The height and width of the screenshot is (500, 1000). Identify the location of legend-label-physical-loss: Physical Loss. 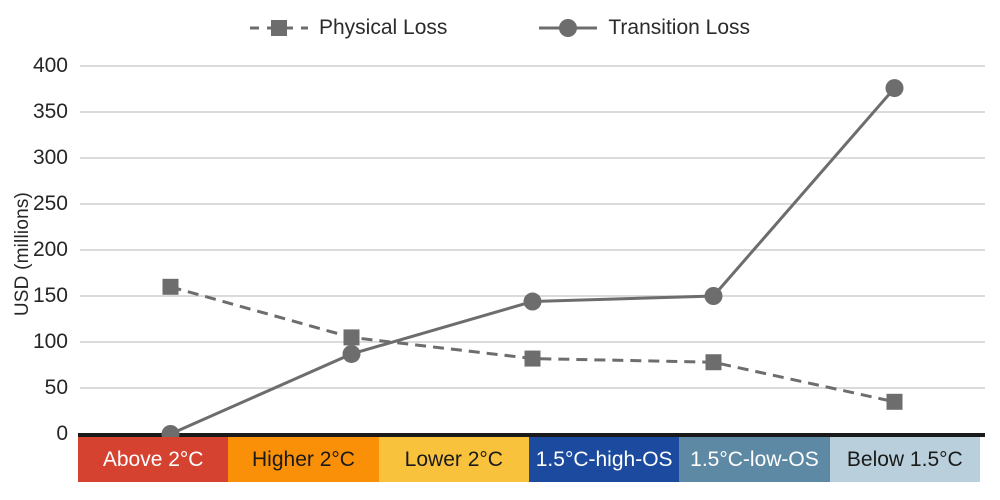
(383, 27).